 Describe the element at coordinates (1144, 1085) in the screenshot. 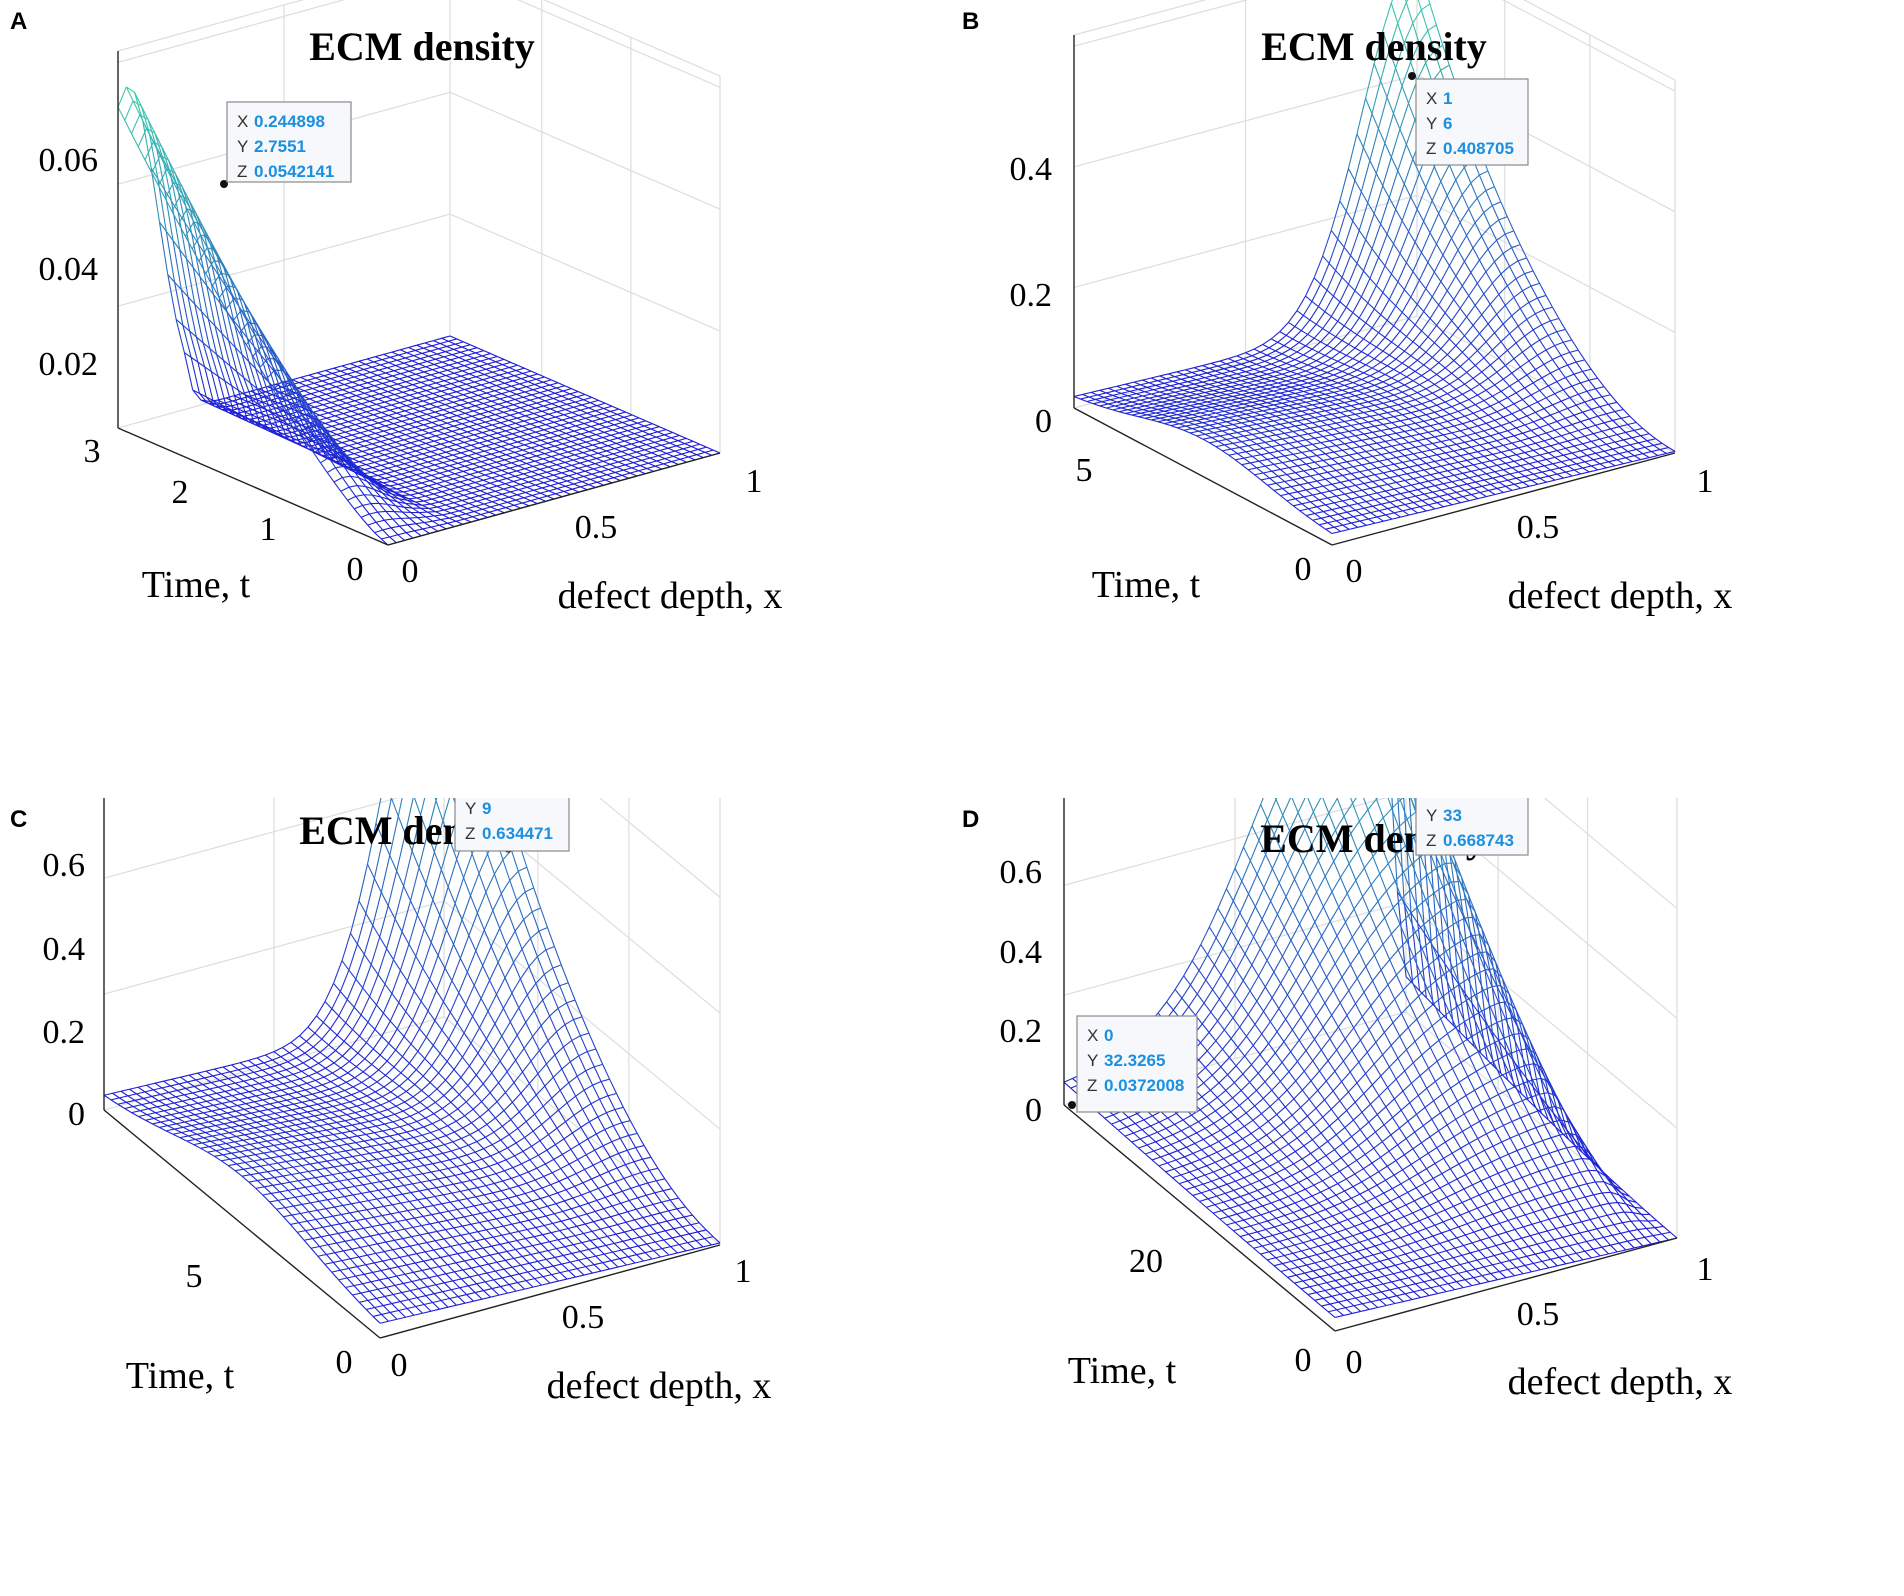

I see `data-tip-value: 0.0372008` at that location.